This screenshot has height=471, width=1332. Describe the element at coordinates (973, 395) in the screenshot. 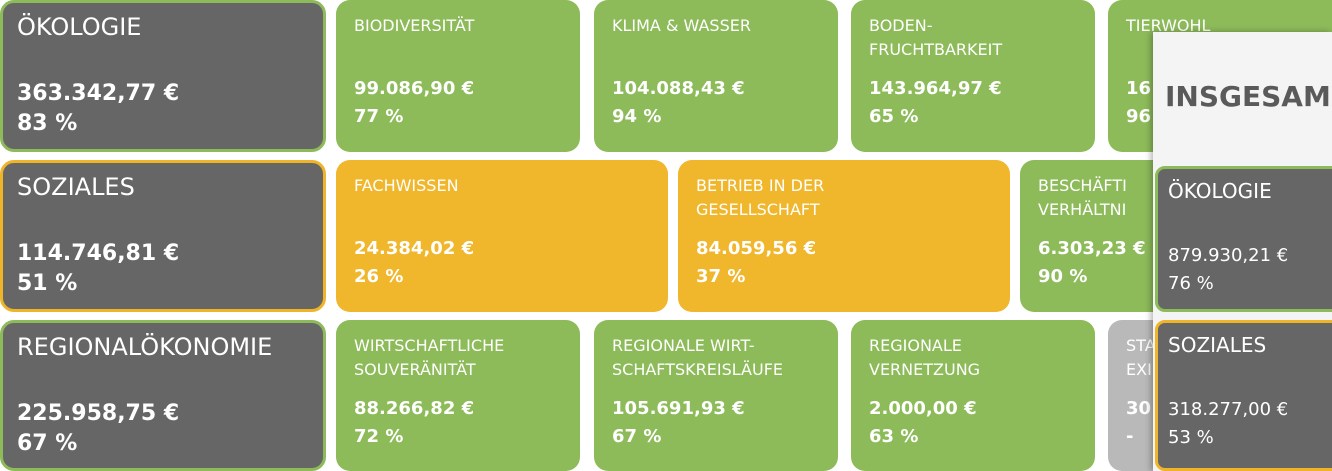

I see `indicator-tile: REGIONALE VERNETZUNG 2.000,00 € 63 %` at that location.